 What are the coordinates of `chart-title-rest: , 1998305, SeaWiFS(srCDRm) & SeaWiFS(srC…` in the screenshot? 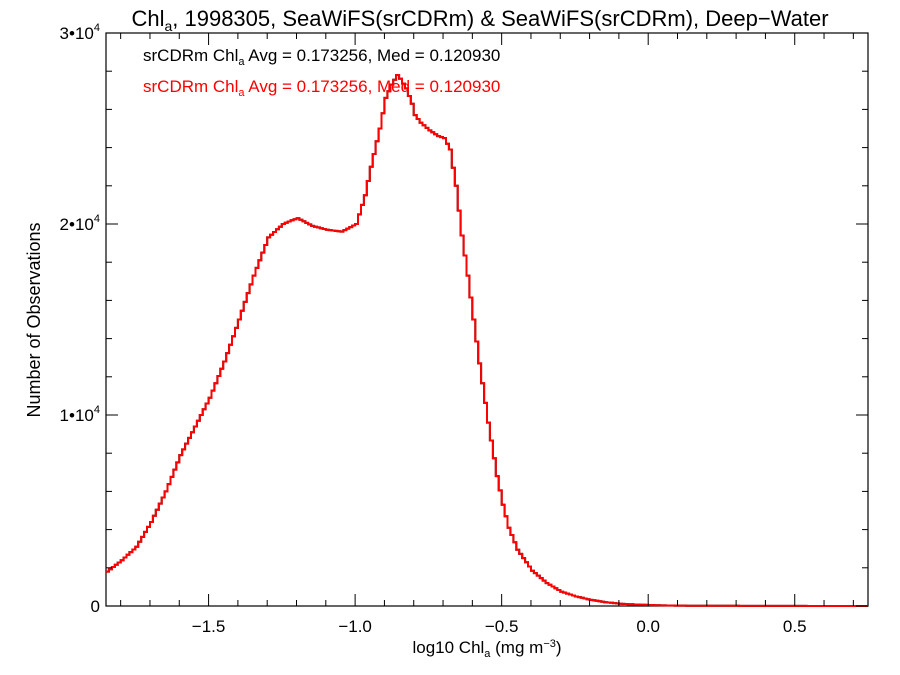 It's located at (500, 18).